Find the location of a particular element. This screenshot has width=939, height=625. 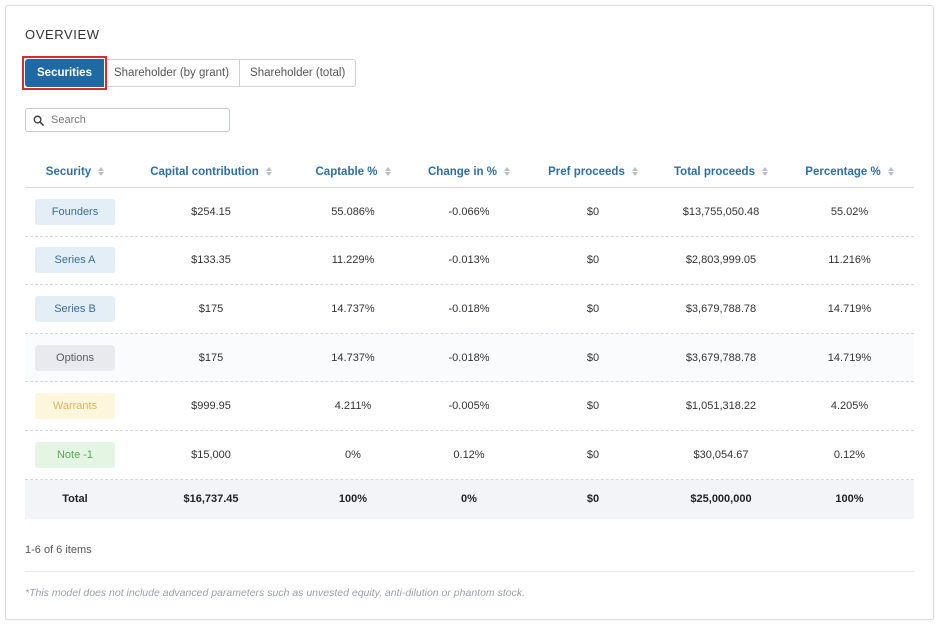

tab-shareholder-total: Shareholder (total) is located at coordinates (298, 73).